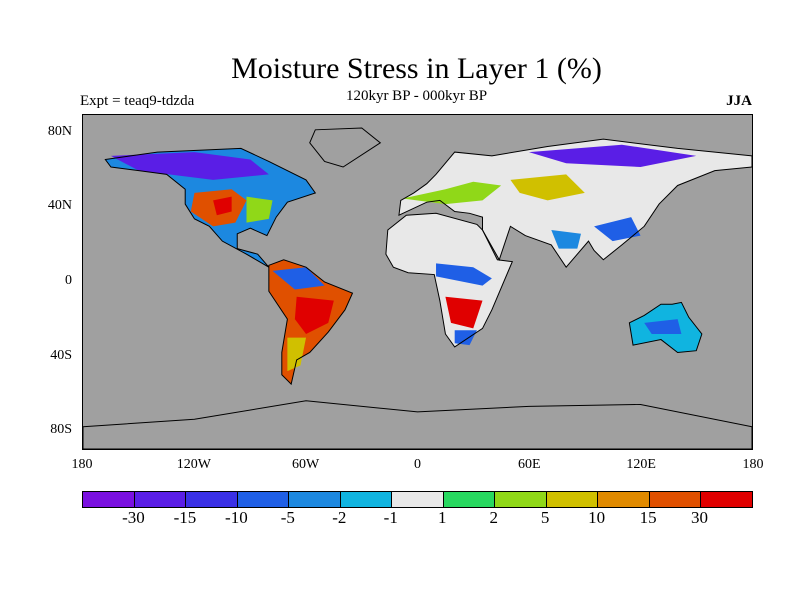 Image resolution: width=800 pixels, height=600 pixels. What do you see at coordinates (493, 517) in the screenshot?
I see `colorbar-label: 2` at bounding box center [493, 517].